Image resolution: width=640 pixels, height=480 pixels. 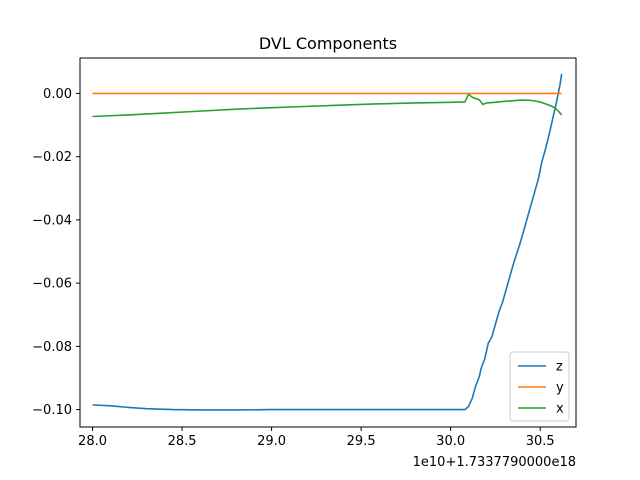 I want to click on y-tick-label: −0.06, so click(x=52, y=284).